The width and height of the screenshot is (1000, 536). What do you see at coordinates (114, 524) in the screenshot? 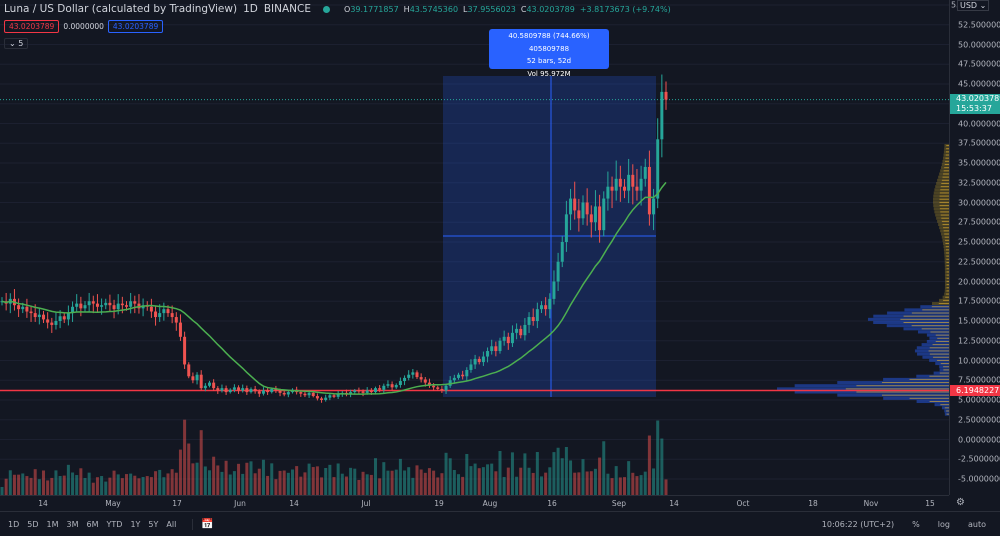
I see `range-button-ytd: YTD` at bounding box center [114, 524].